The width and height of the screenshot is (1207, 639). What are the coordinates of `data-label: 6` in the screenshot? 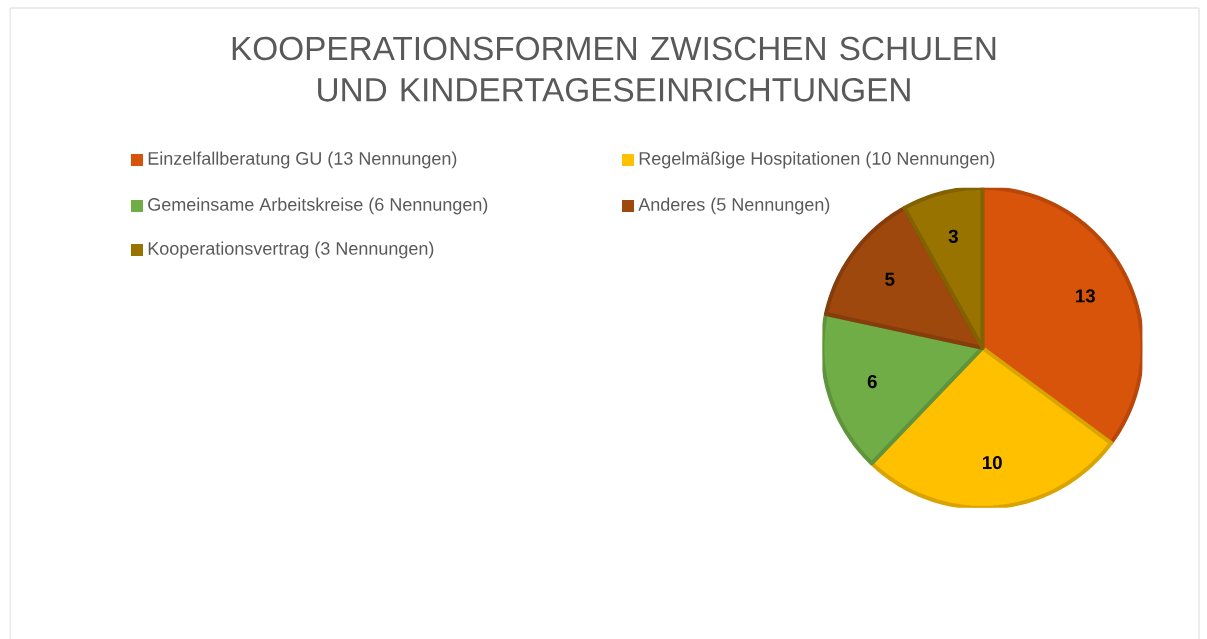 It's located at (872, 381).